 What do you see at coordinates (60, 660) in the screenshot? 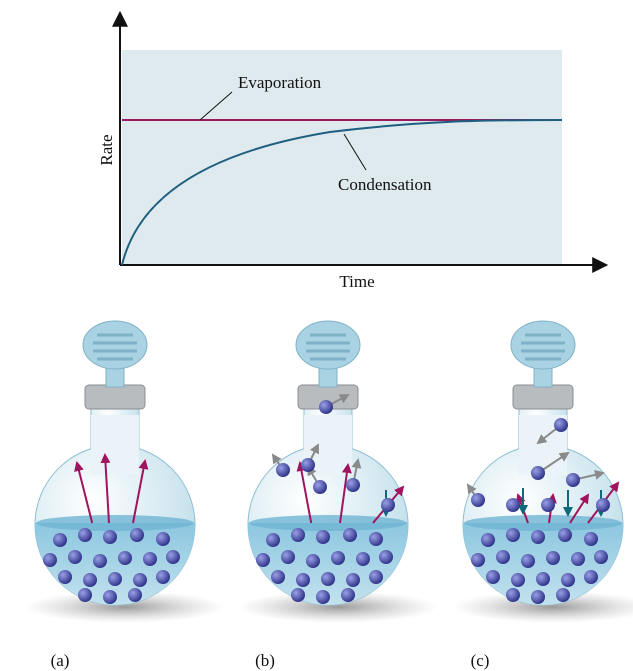
I see `panel-label: (a)` at bounding box center [60, 660].